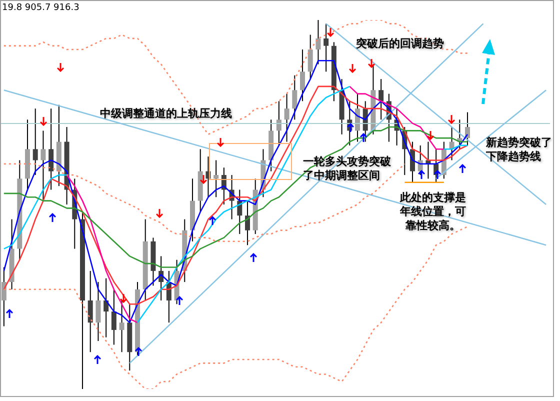  What do you see at coordinates (166, 114) in the screenshot?
I see `annotation: 中级调整通道的上轨压力线` at bounding box center [166, 114].